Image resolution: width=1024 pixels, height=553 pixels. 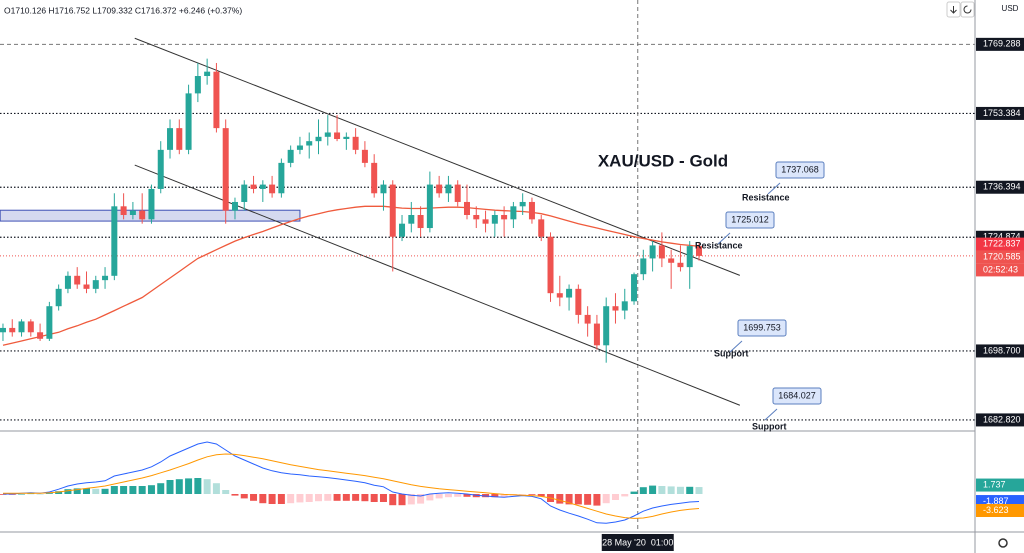 What do you see at coordinates (1002, 187) in the screenshot?
I see `level-label: 1736.394` at bounding box center [1002, 187].